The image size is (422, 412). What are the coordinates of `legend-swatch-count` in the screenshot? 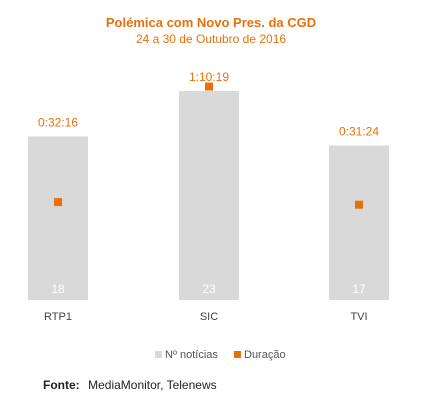 It's located at (158, 354).